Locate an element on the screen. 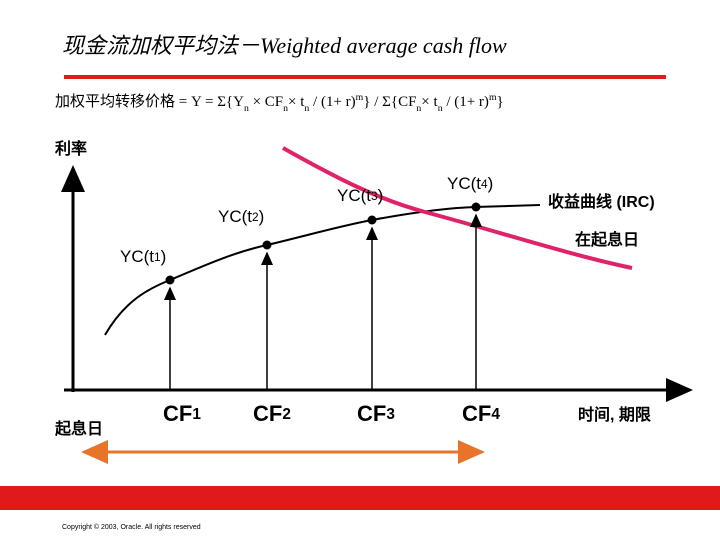  x-axis-label: 时间, 期限 is located at coordinates (615, 414).